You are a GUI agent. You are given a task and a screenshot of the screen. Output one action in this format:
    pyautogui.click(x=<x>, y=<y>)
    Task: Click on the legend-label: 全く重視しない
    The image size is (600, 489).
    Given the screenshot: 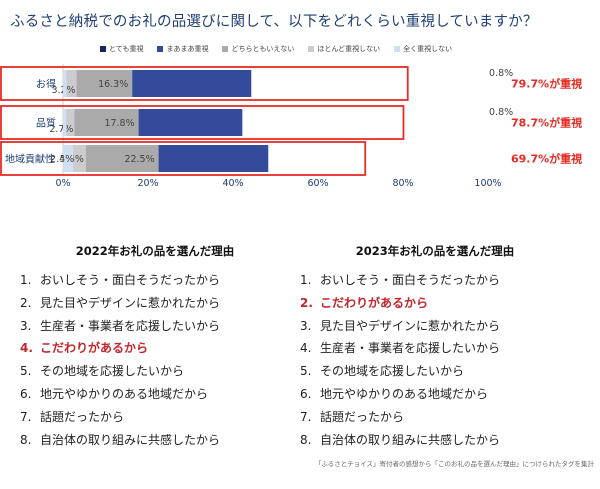 What is the action you would take?
    pyautogui.click(x=428, y=49)
    